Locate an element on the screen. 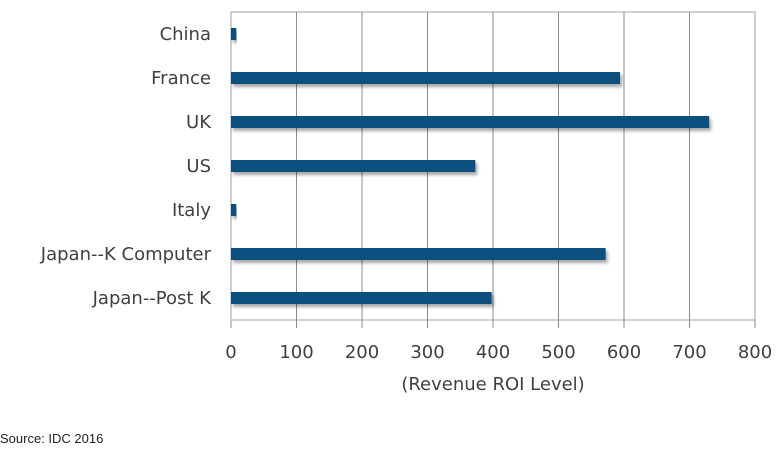 The width and height of the screenshot is (776, 455). x-tick-label: 100 is located at coordinates (296, 352).